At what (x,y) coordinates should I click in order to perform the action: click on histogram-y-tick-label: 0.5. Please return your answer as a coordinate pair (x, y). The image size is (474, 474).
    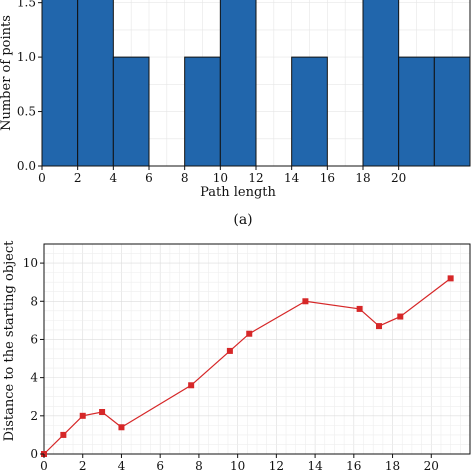
    Looking at the image, I should click on (26, 112).